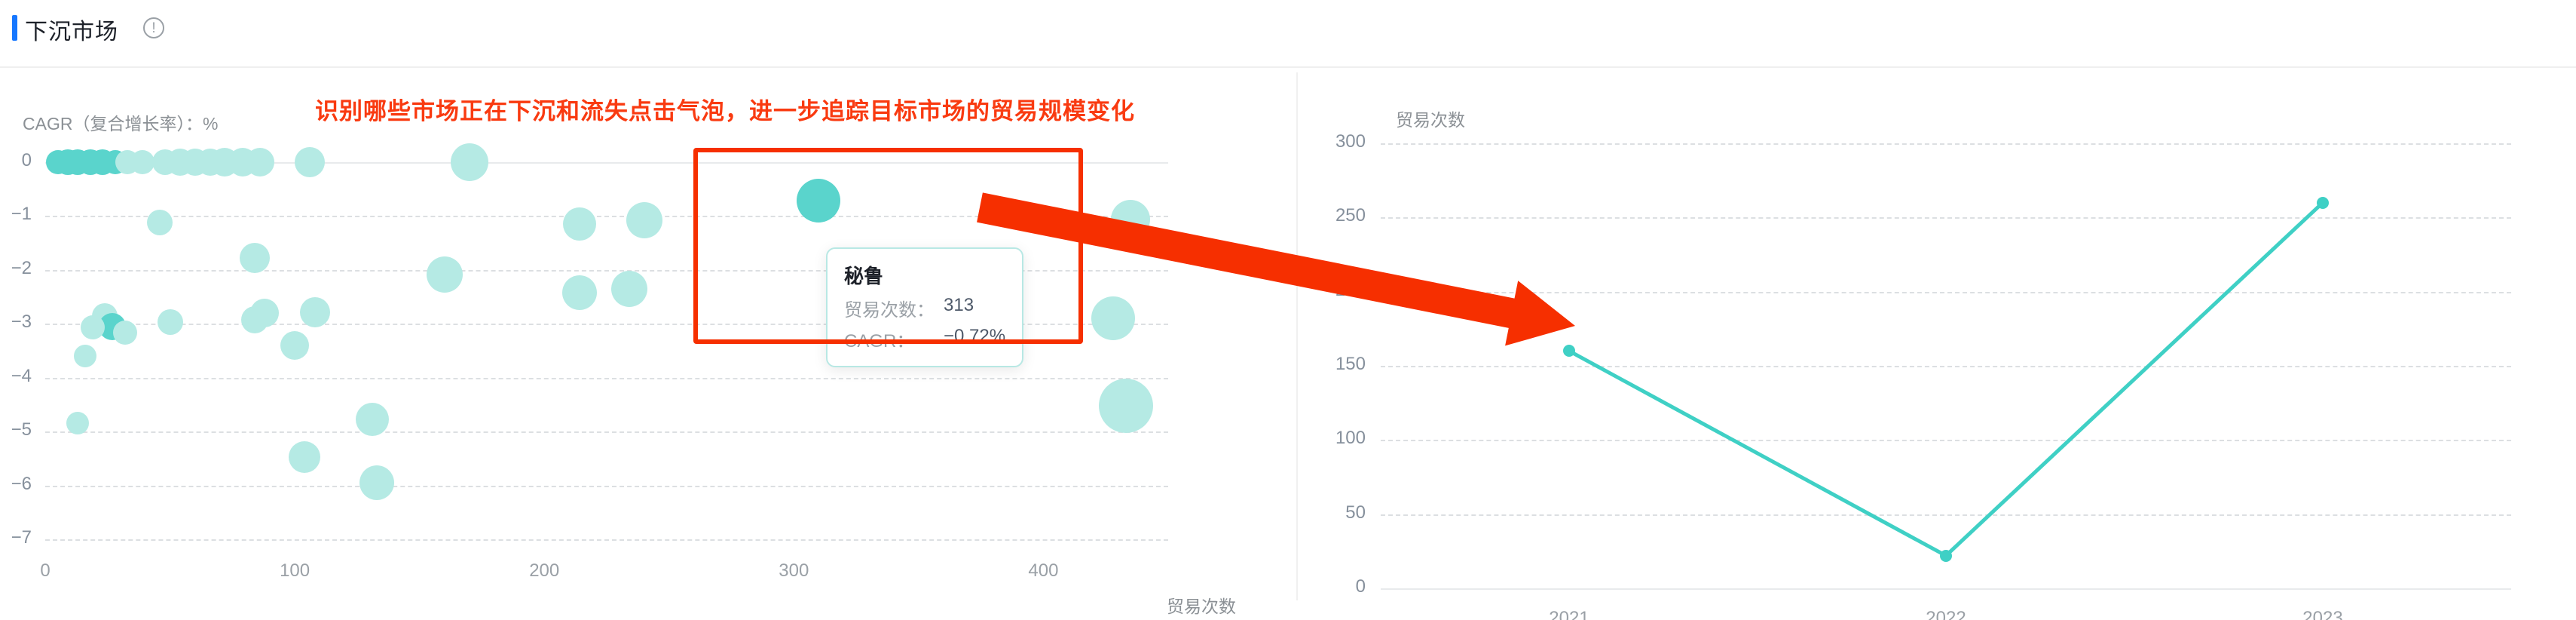 The image size is (2576, 620). Describe the element at coordinates (544, 571) in the screenshot. I see `x-axis-tick-label: 200` at that location.